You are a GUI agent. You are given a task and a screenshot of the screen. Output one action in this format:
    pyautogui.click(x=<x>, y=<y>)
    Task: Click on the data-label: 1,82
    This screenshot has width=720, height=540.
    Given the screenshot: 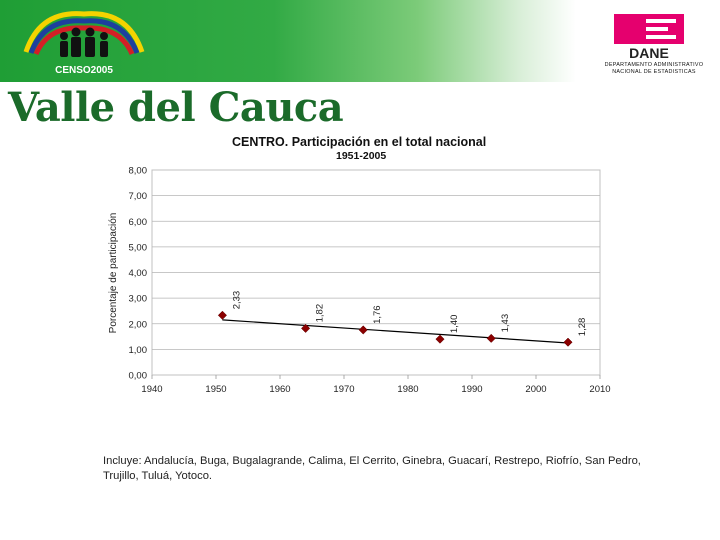 What is the action you would take?
    pyautogui.click(x=320, y=313)
    